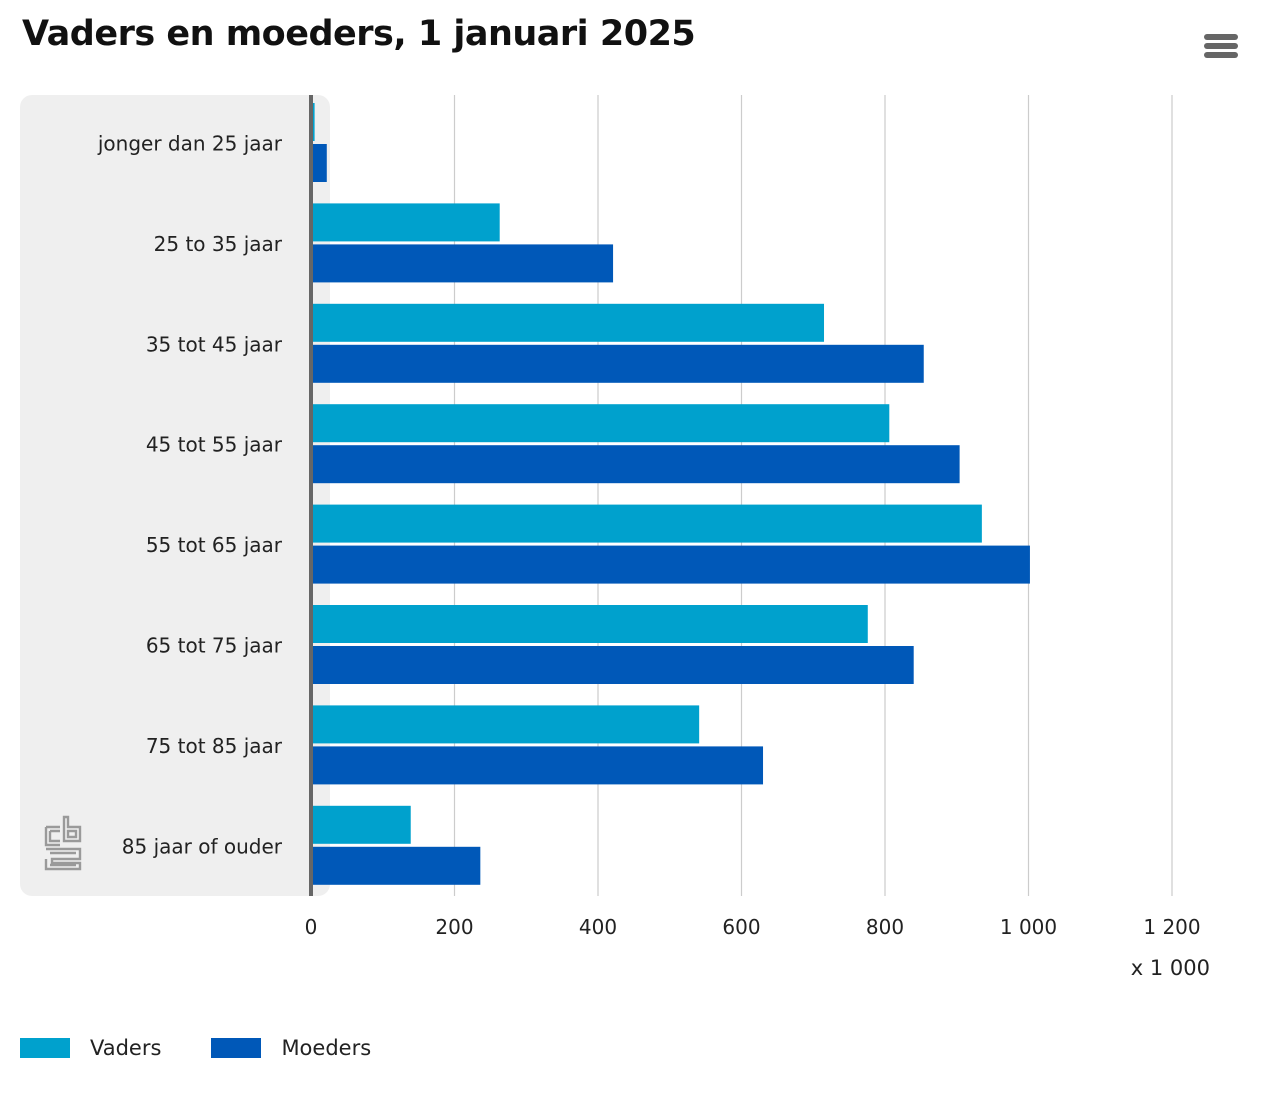 The image size is (1280, 1095). I want to click on menu-bar-middle, so click(1221, 46).